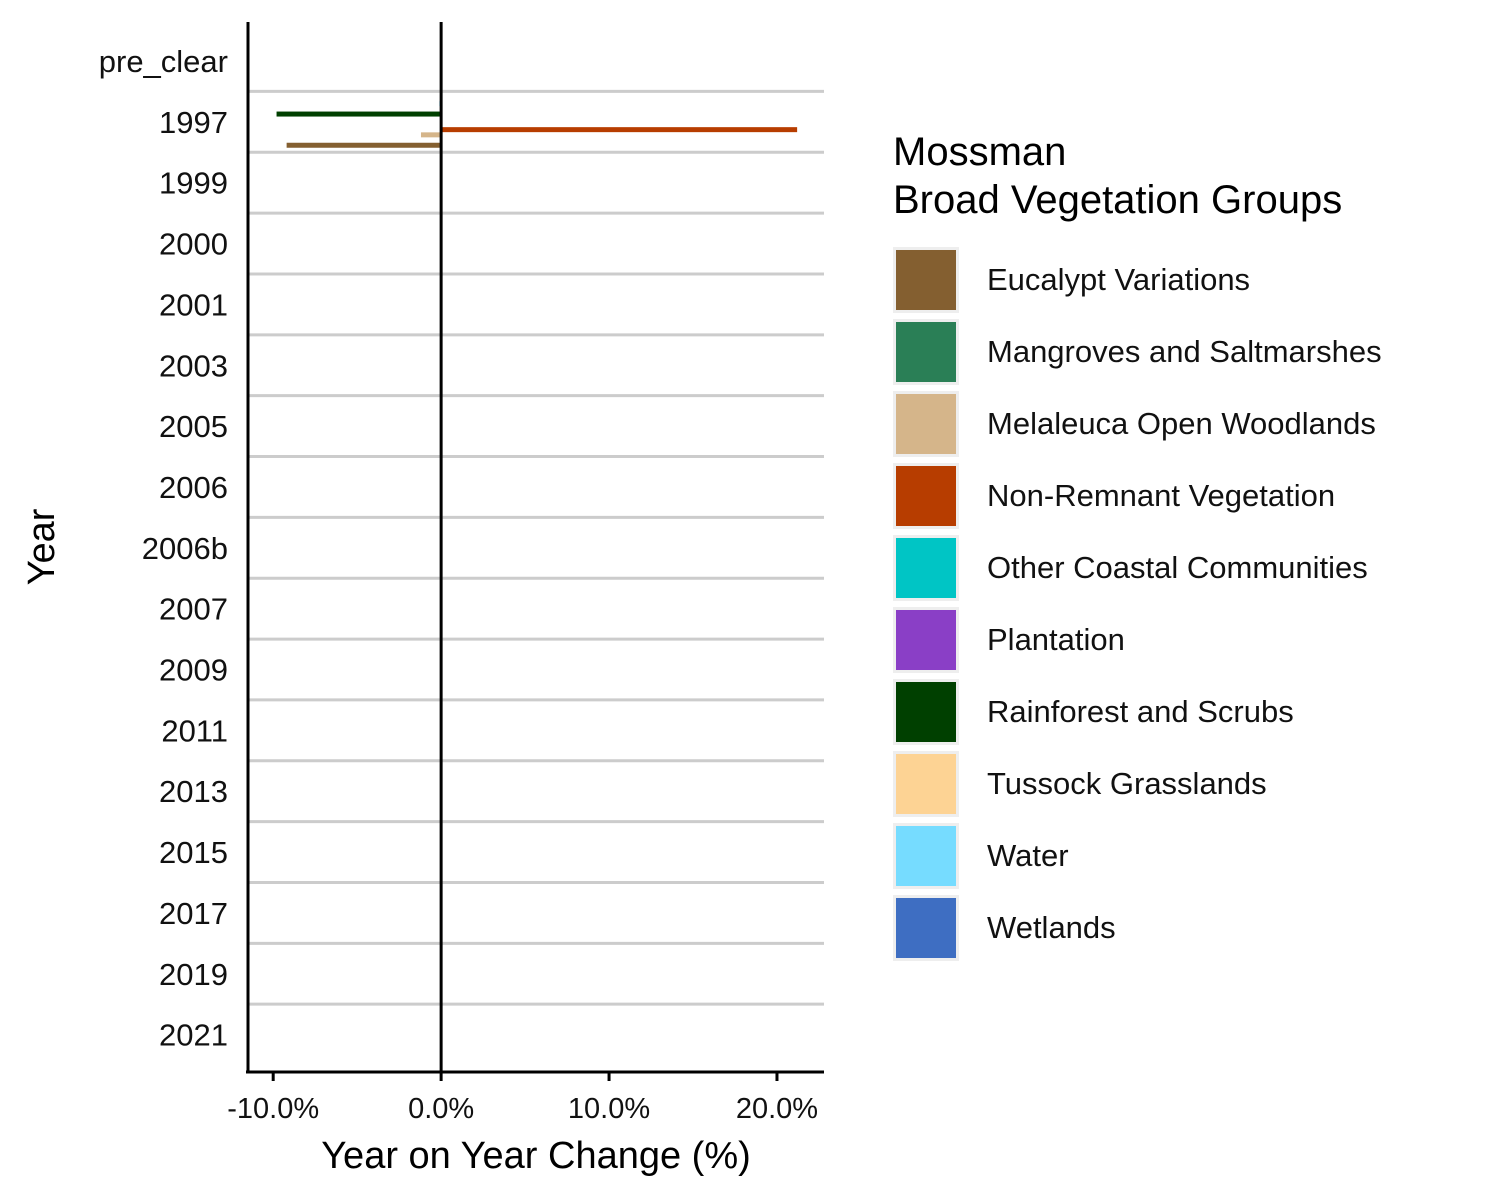 This screenshot has height=1200, width=1500. I want to click on legend-label: Mangroves and Saltmarshes, so click(1184, 351).